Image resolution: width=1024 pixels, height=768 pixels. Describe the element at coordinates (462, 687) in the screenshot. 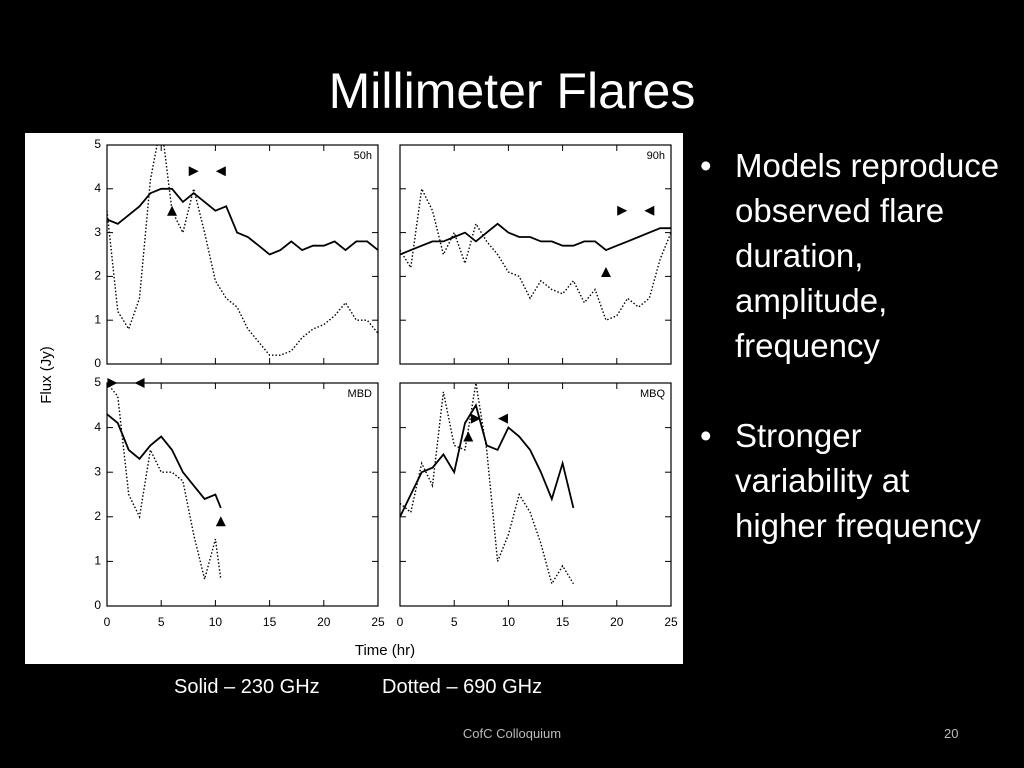

I see `caption: Dotted – 690 GHz` at that location.